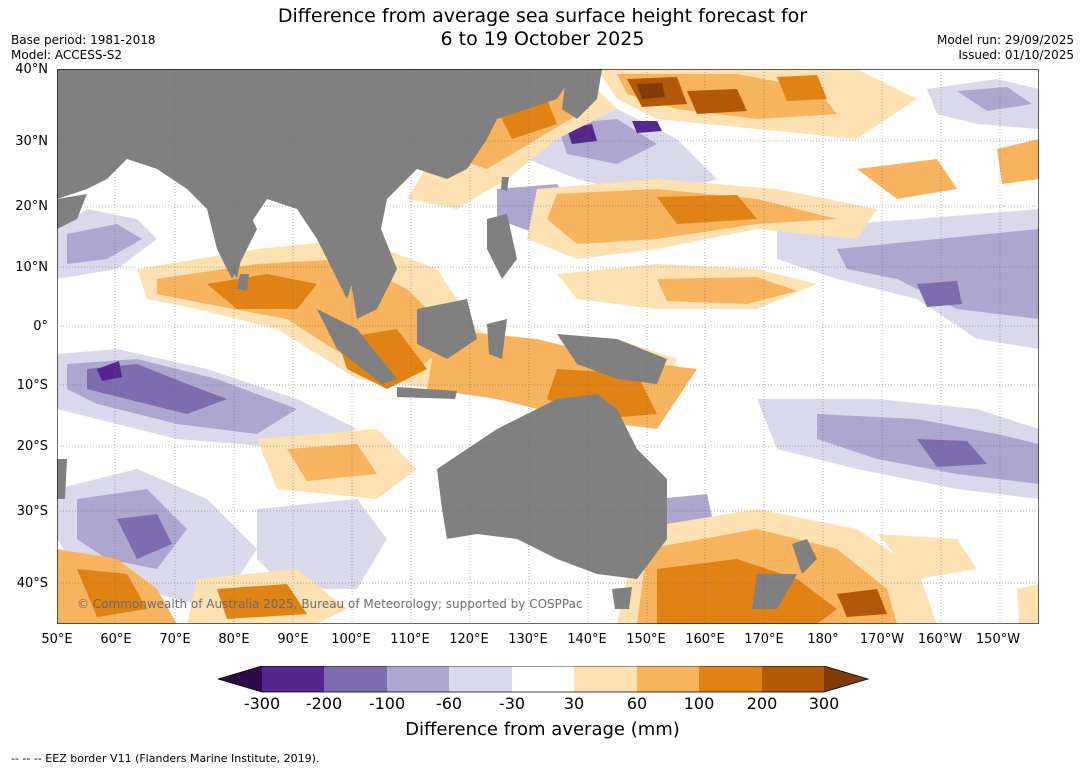 This screenshot has height=770, width=1085. I want to click on lat-label: 40°S, so click(32, 583).